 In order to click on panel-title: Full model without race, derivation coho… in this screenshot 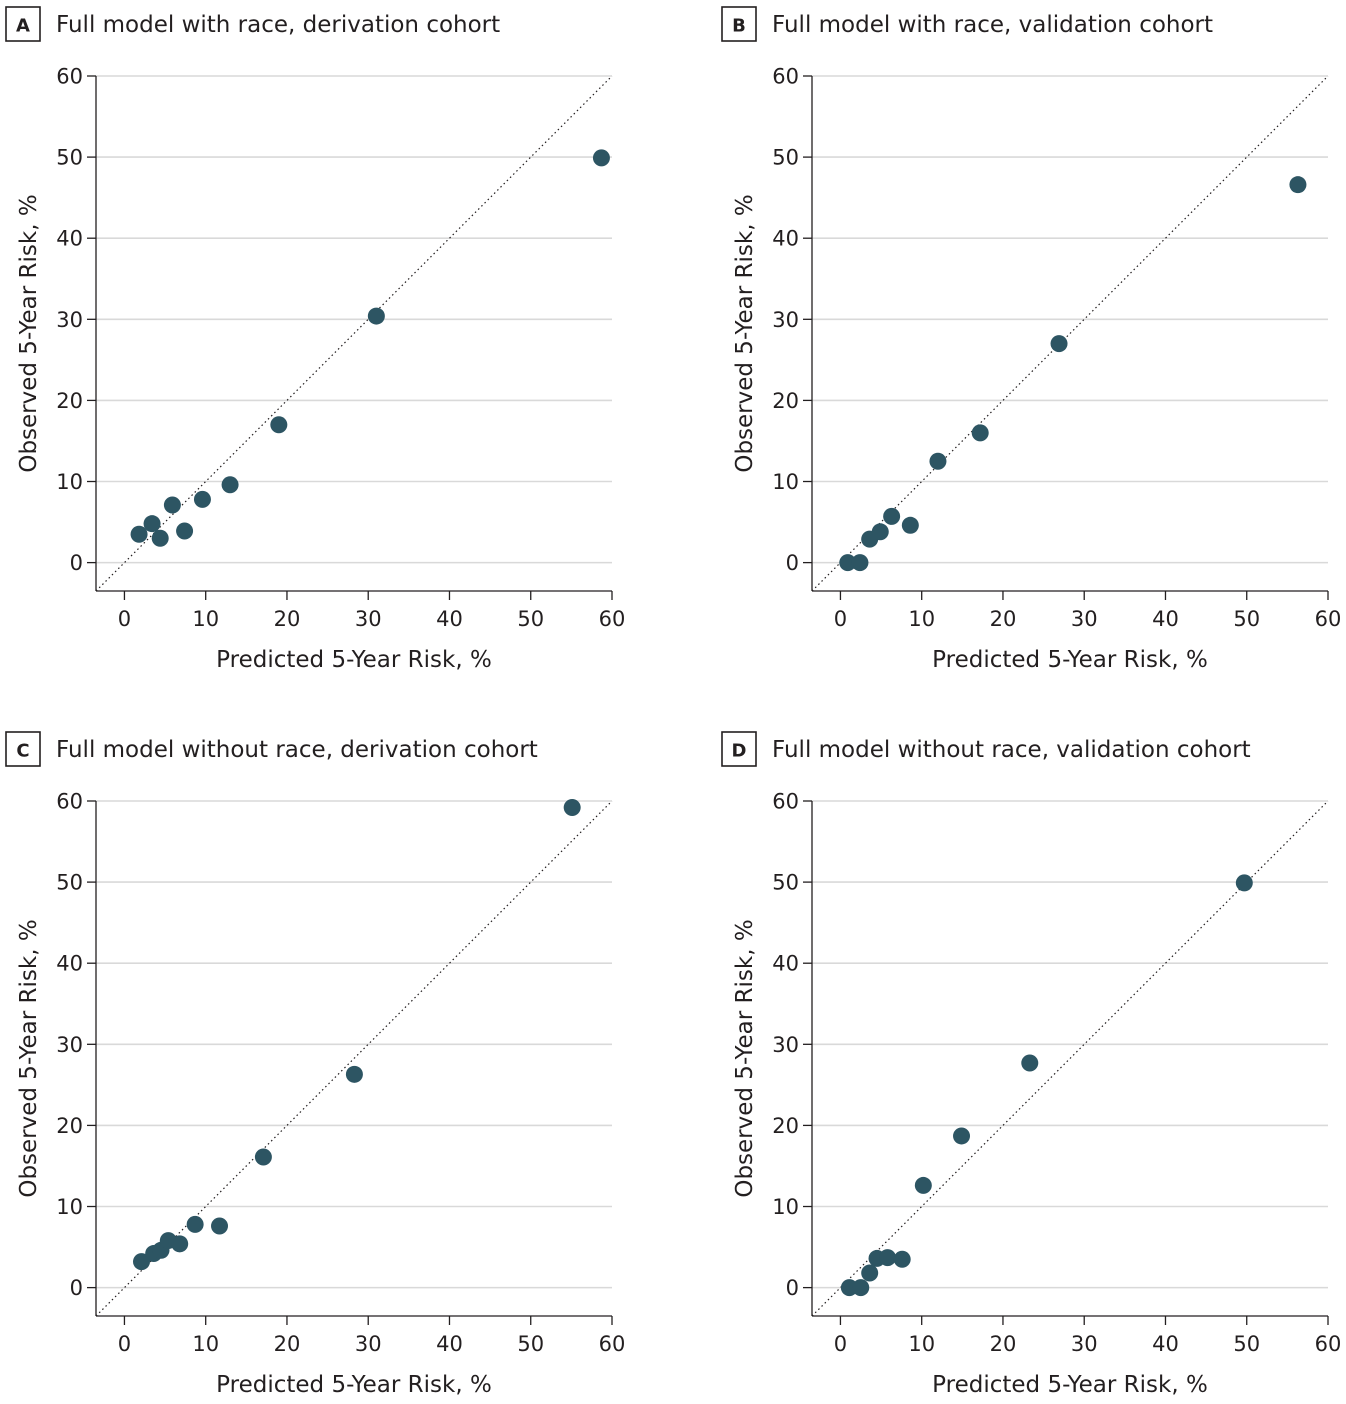, I will do `click(297, 750)`.